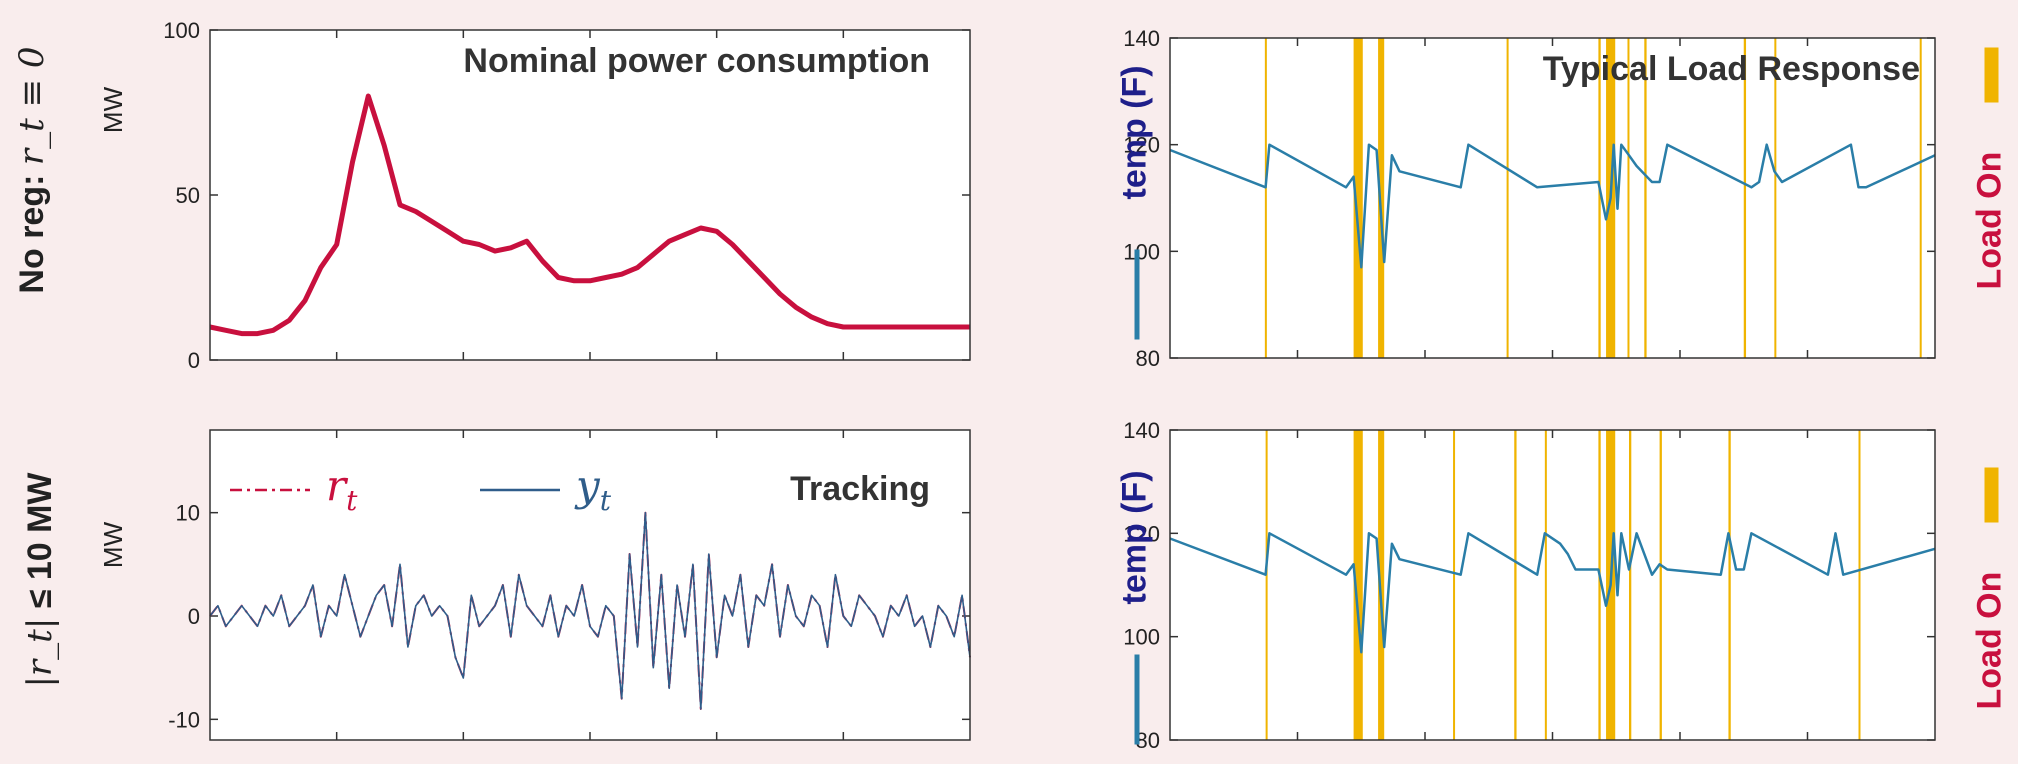 The width and height of the screenshot is (2018, 764). I want to click on y-tick-label: -10, so click(184, 719).